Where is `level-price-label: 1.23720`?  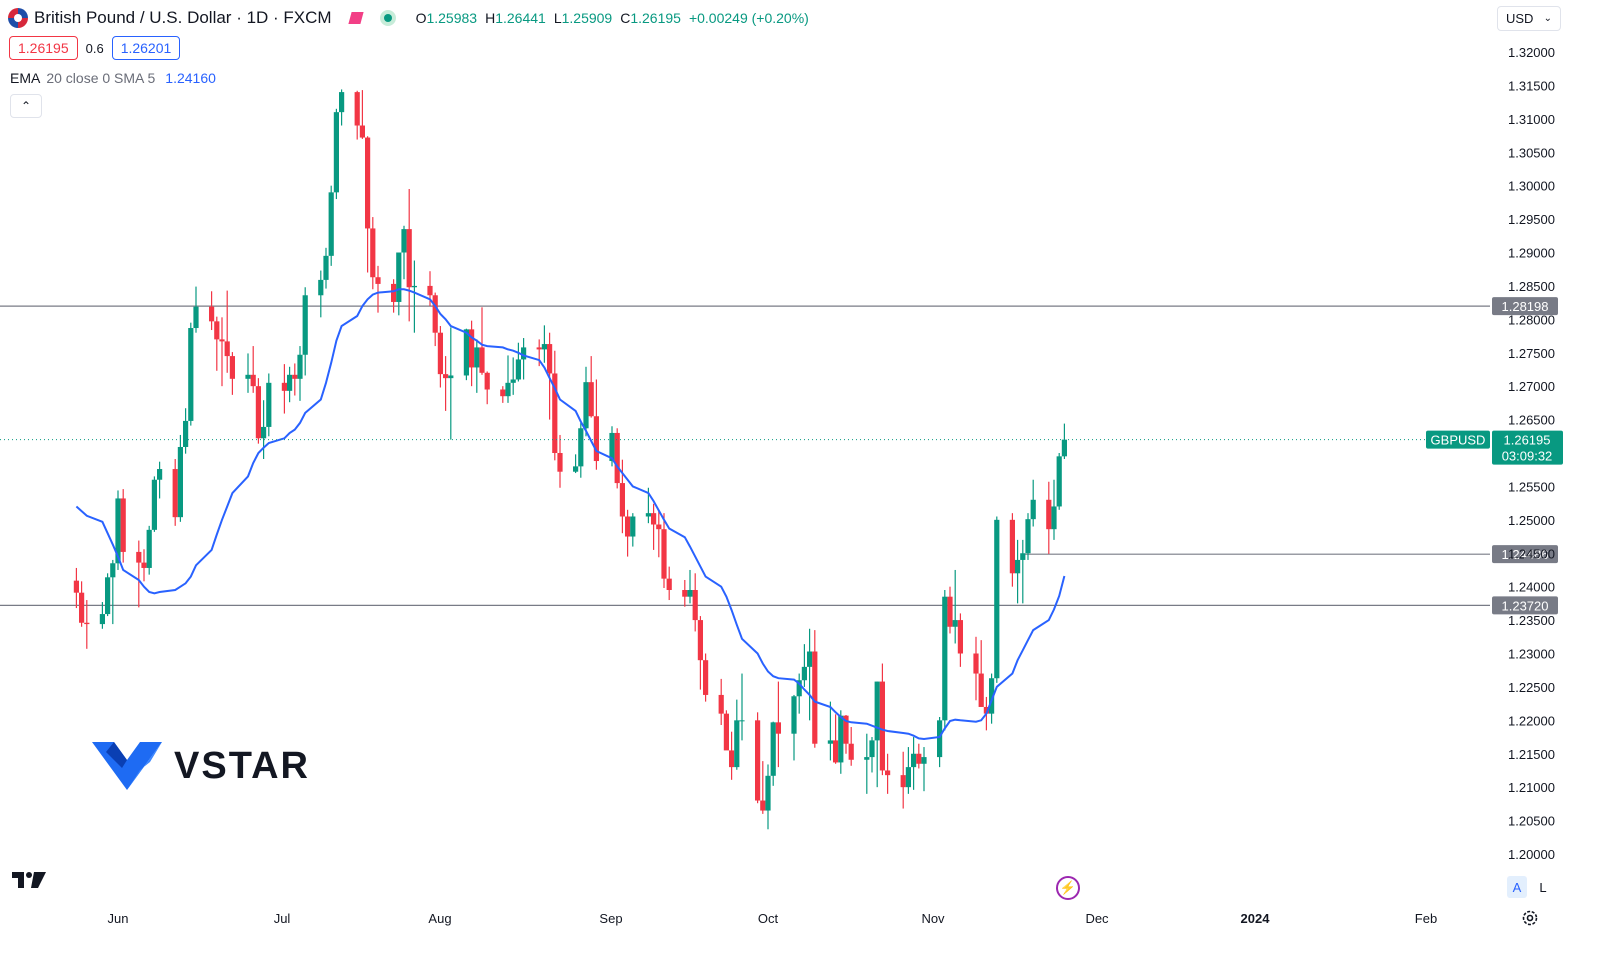
level-price-label: 1.23720 is located at coordinates (1525, 605).